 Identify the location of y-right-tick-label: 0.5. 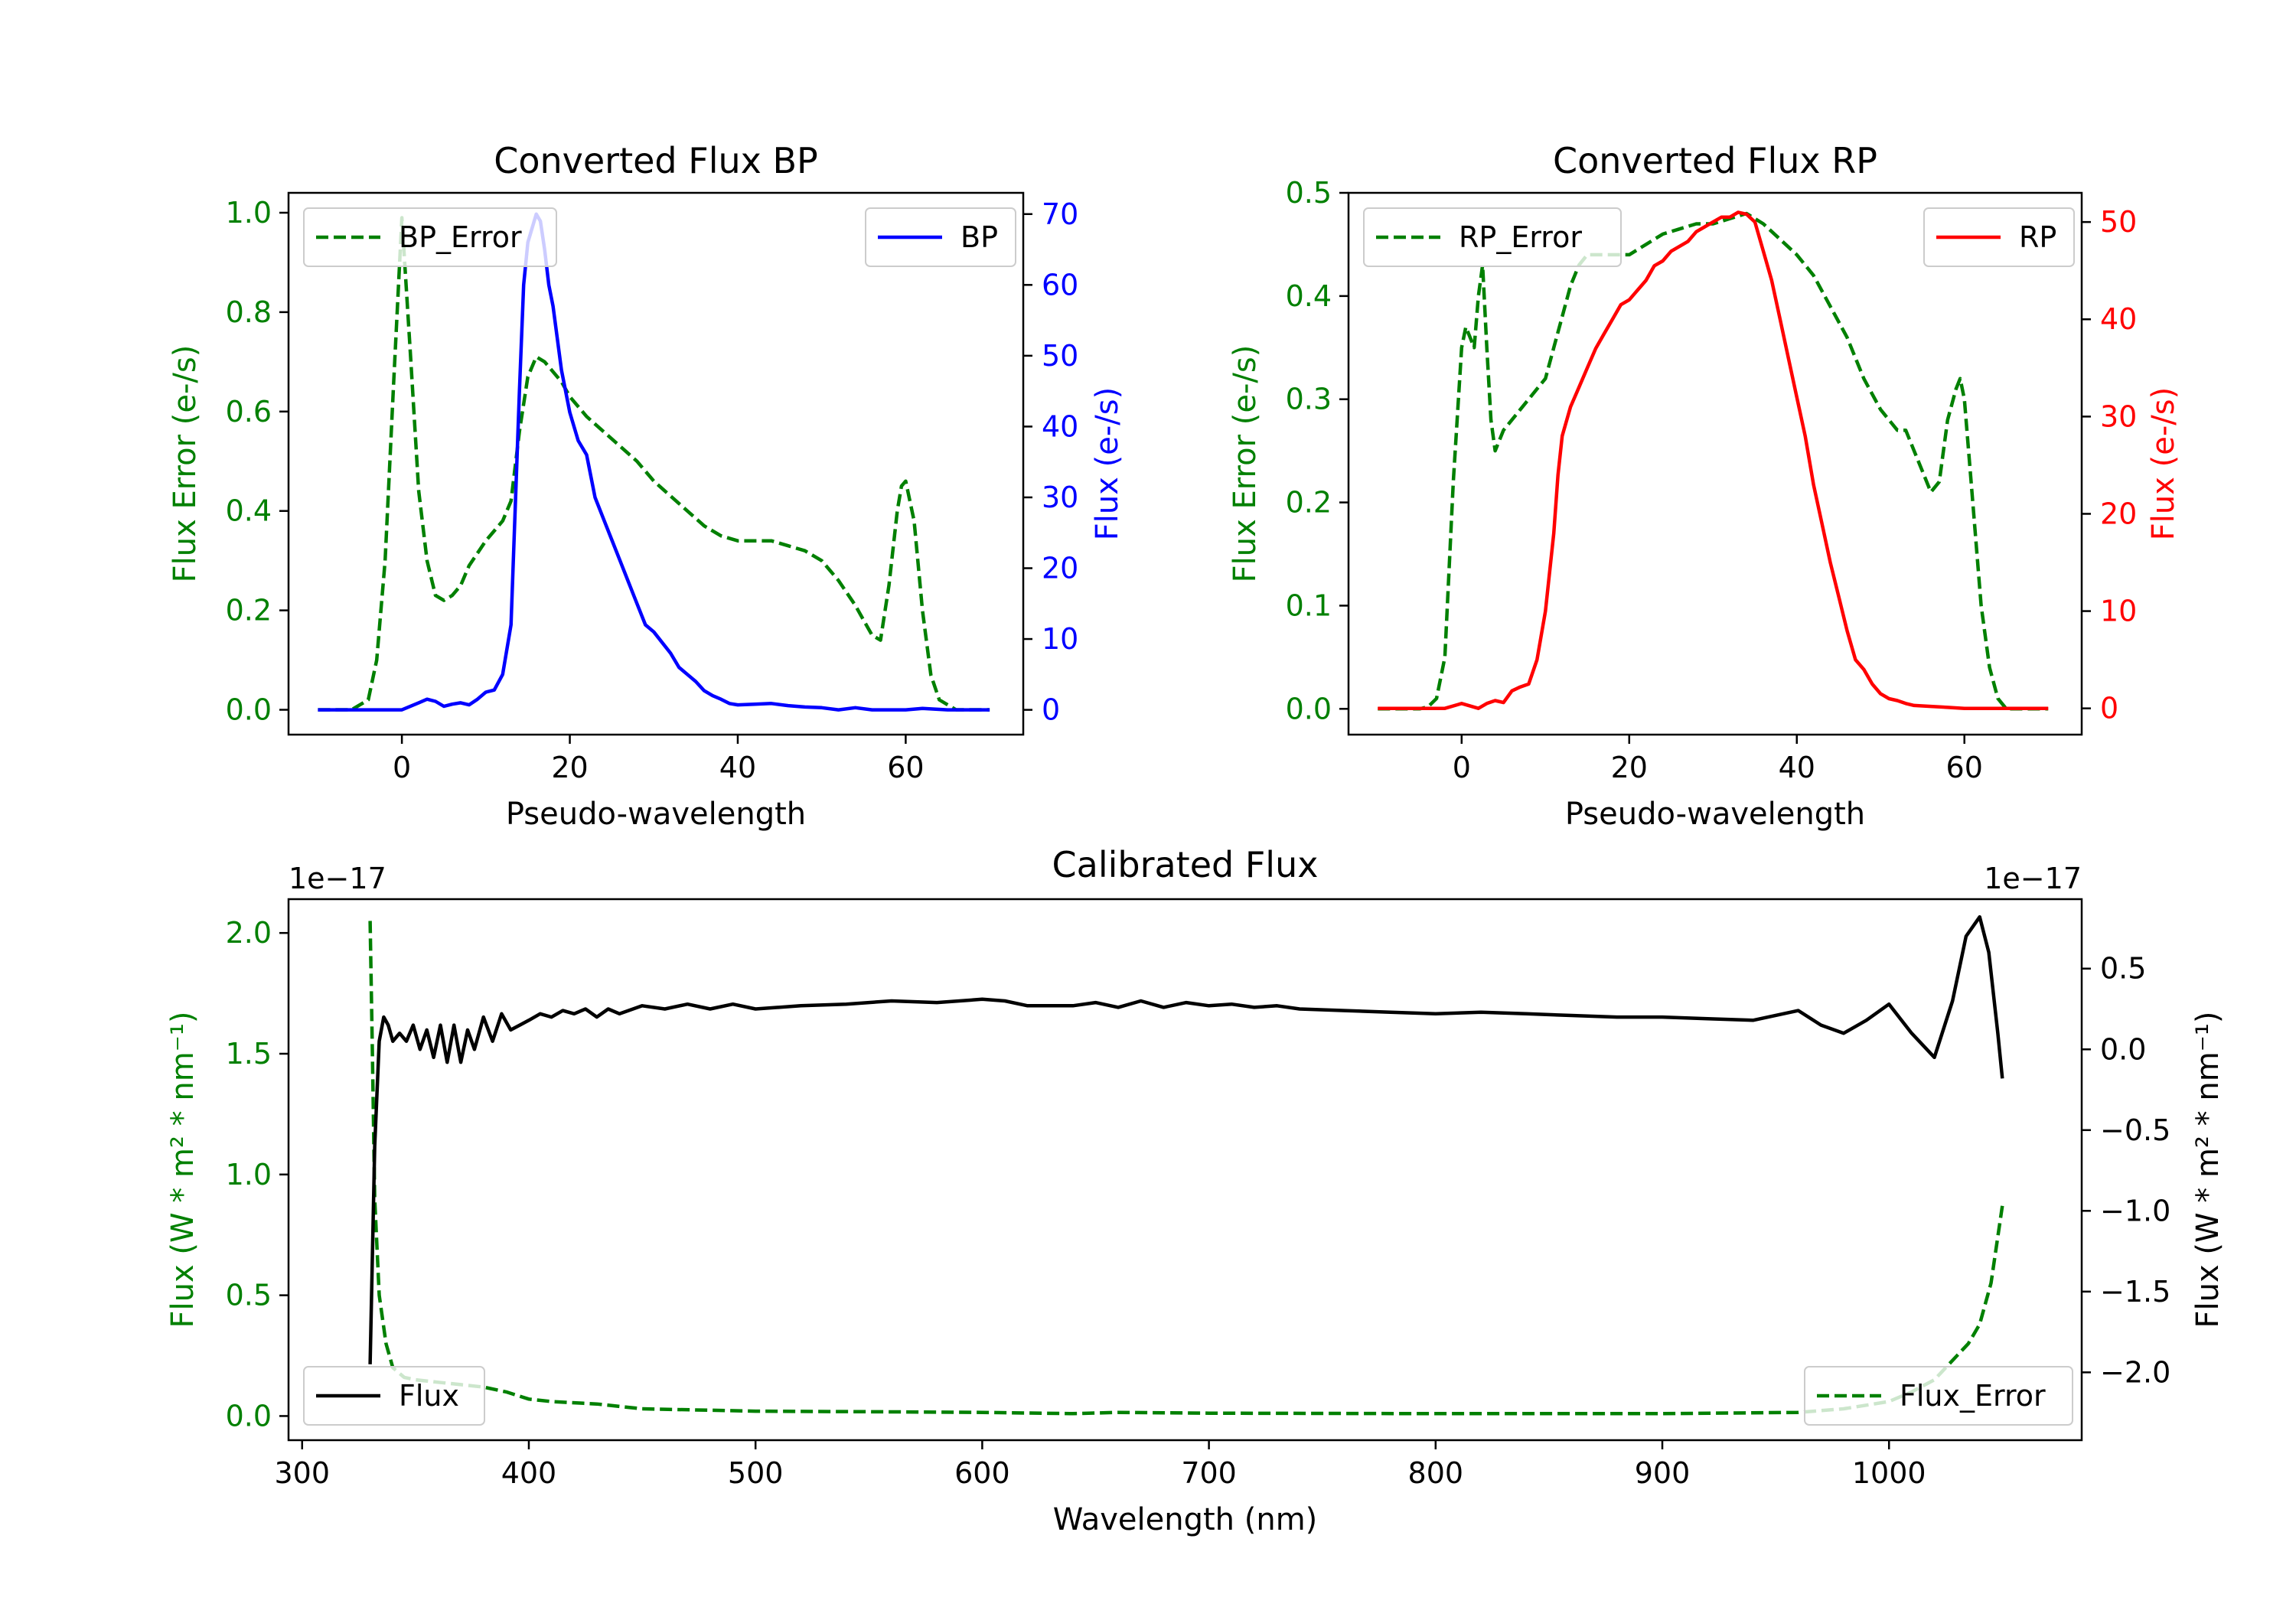
(2123, 969).